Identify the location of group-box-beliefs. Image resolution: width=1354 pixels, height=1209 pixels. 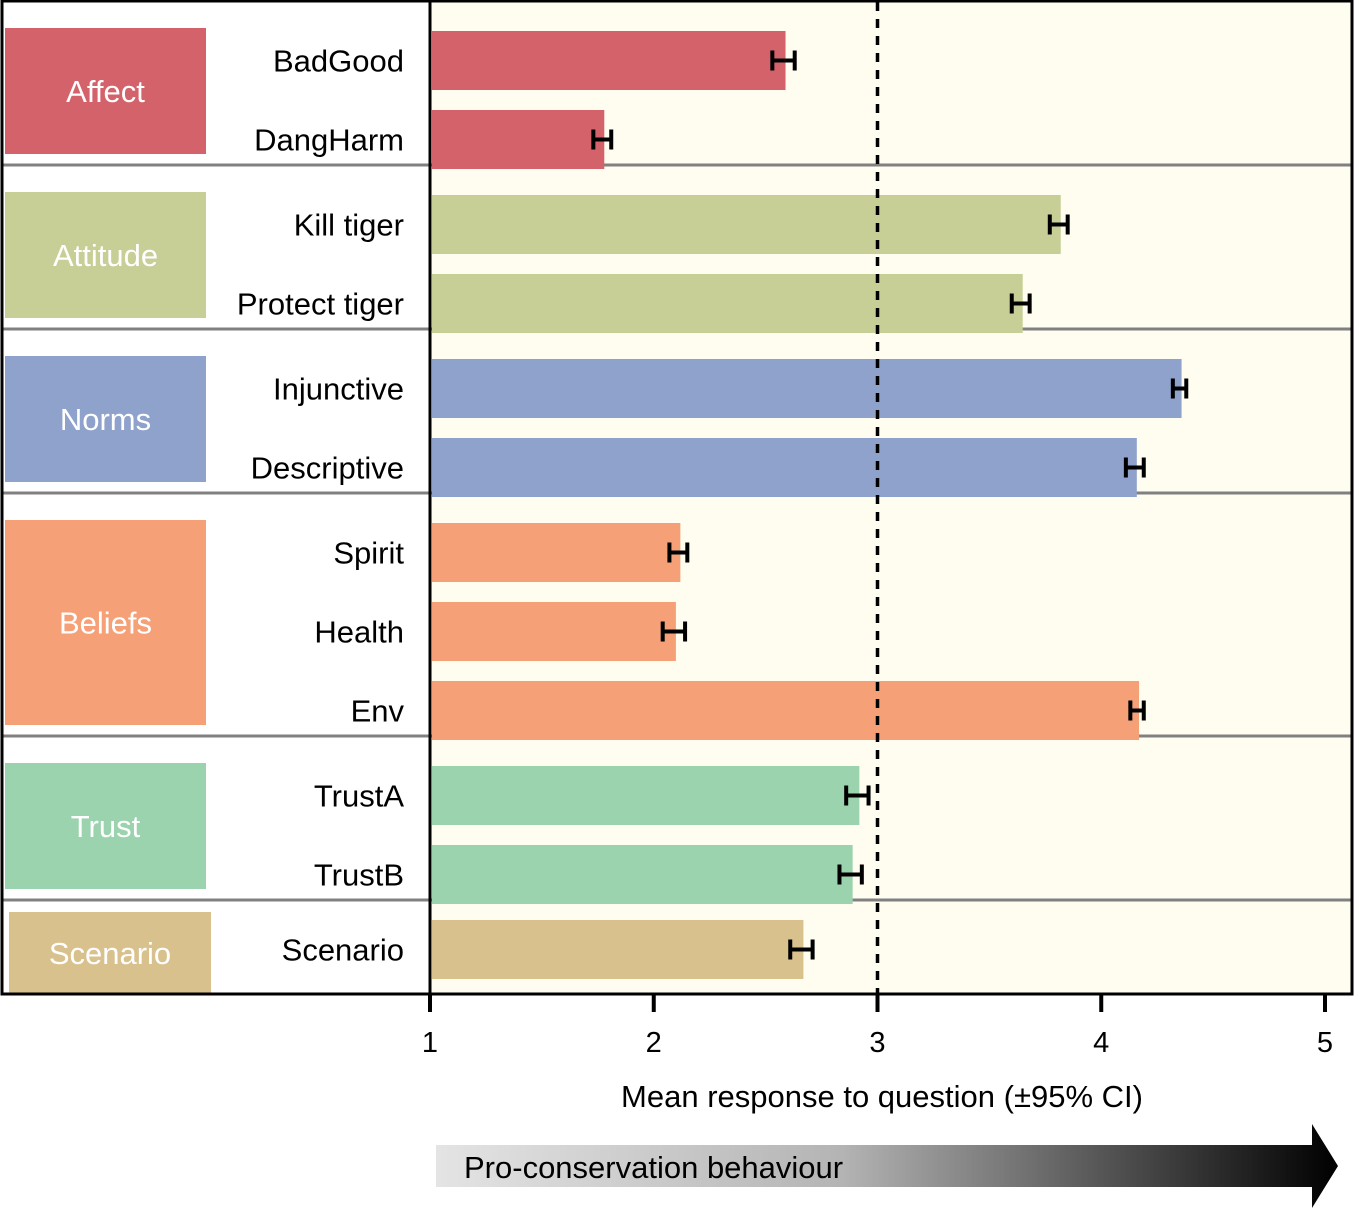
(105, 622).